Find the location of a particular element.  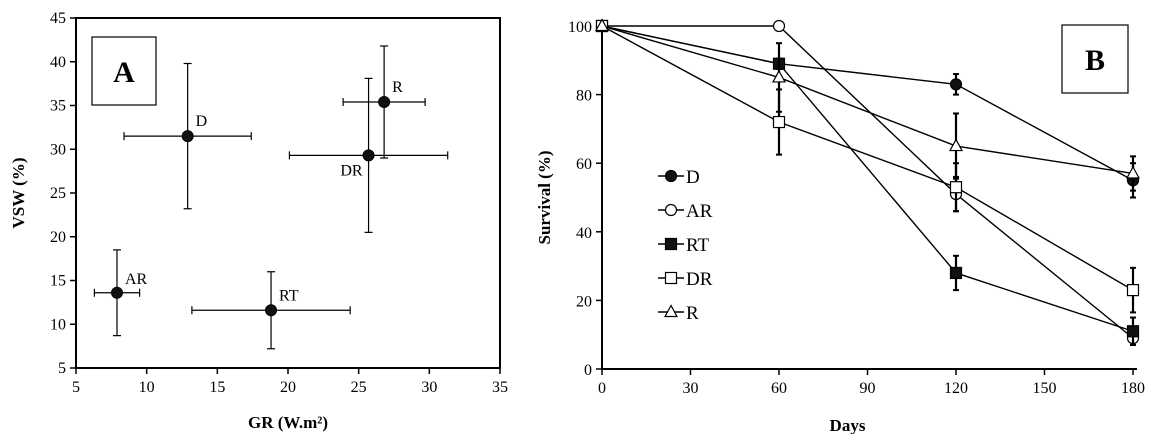

x-tick-label: 60 is located at coordinates (779, 388).